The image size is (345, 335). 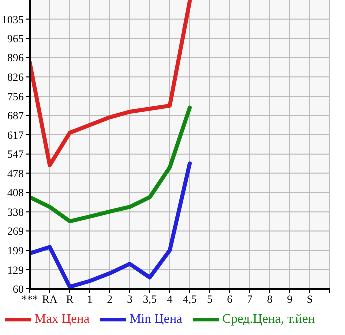 What do you see at coordinates (16, 174) in the screenshot?
I see `y-tick-label: 478` at bounding box center [16, 174].